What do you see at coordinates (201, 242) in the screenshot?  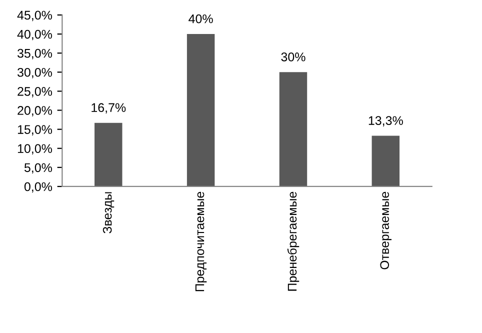 I see `x-tick-label: Предпочитаемые` at bounding box center [201, 242].